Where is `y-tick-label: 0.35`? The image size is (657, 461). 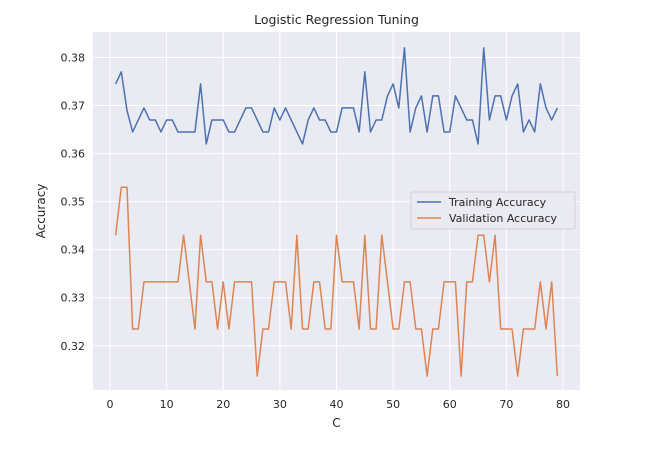
y-tick-label: 0.35 is located at coordinates (73, 202).